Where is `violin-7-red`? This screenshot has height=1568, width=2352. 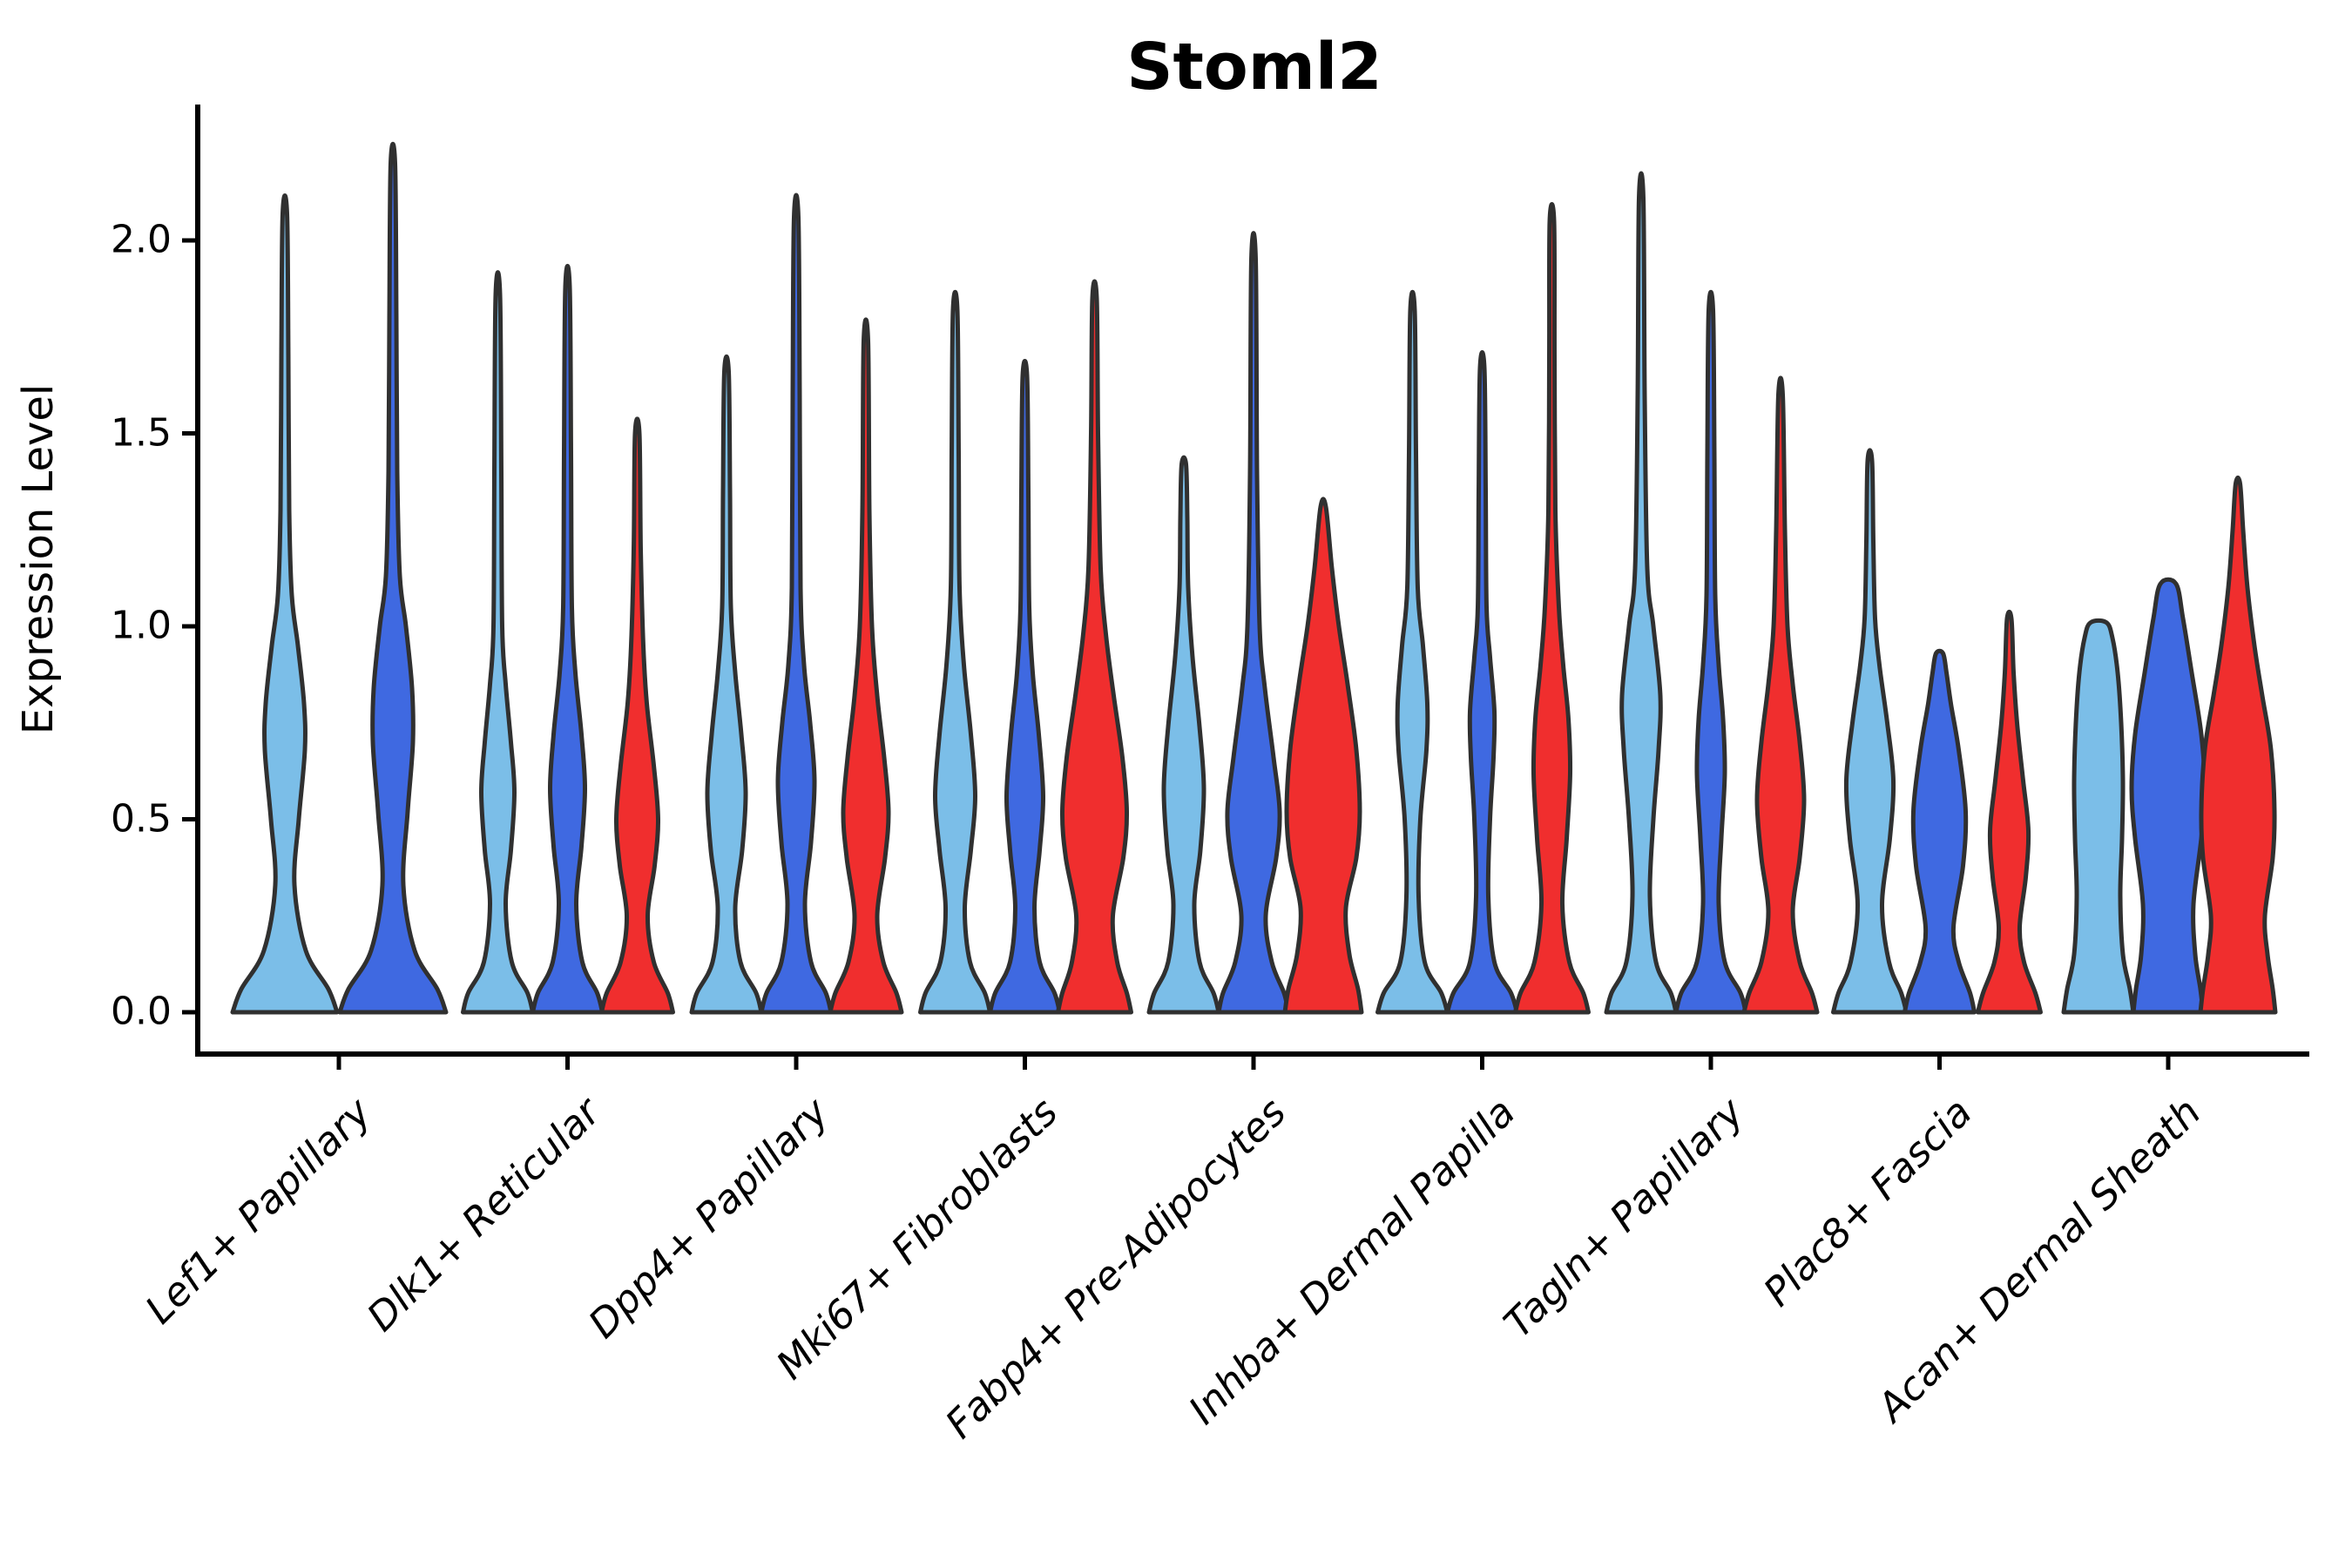
violin-7-red is located at coordinates (1781, 695).